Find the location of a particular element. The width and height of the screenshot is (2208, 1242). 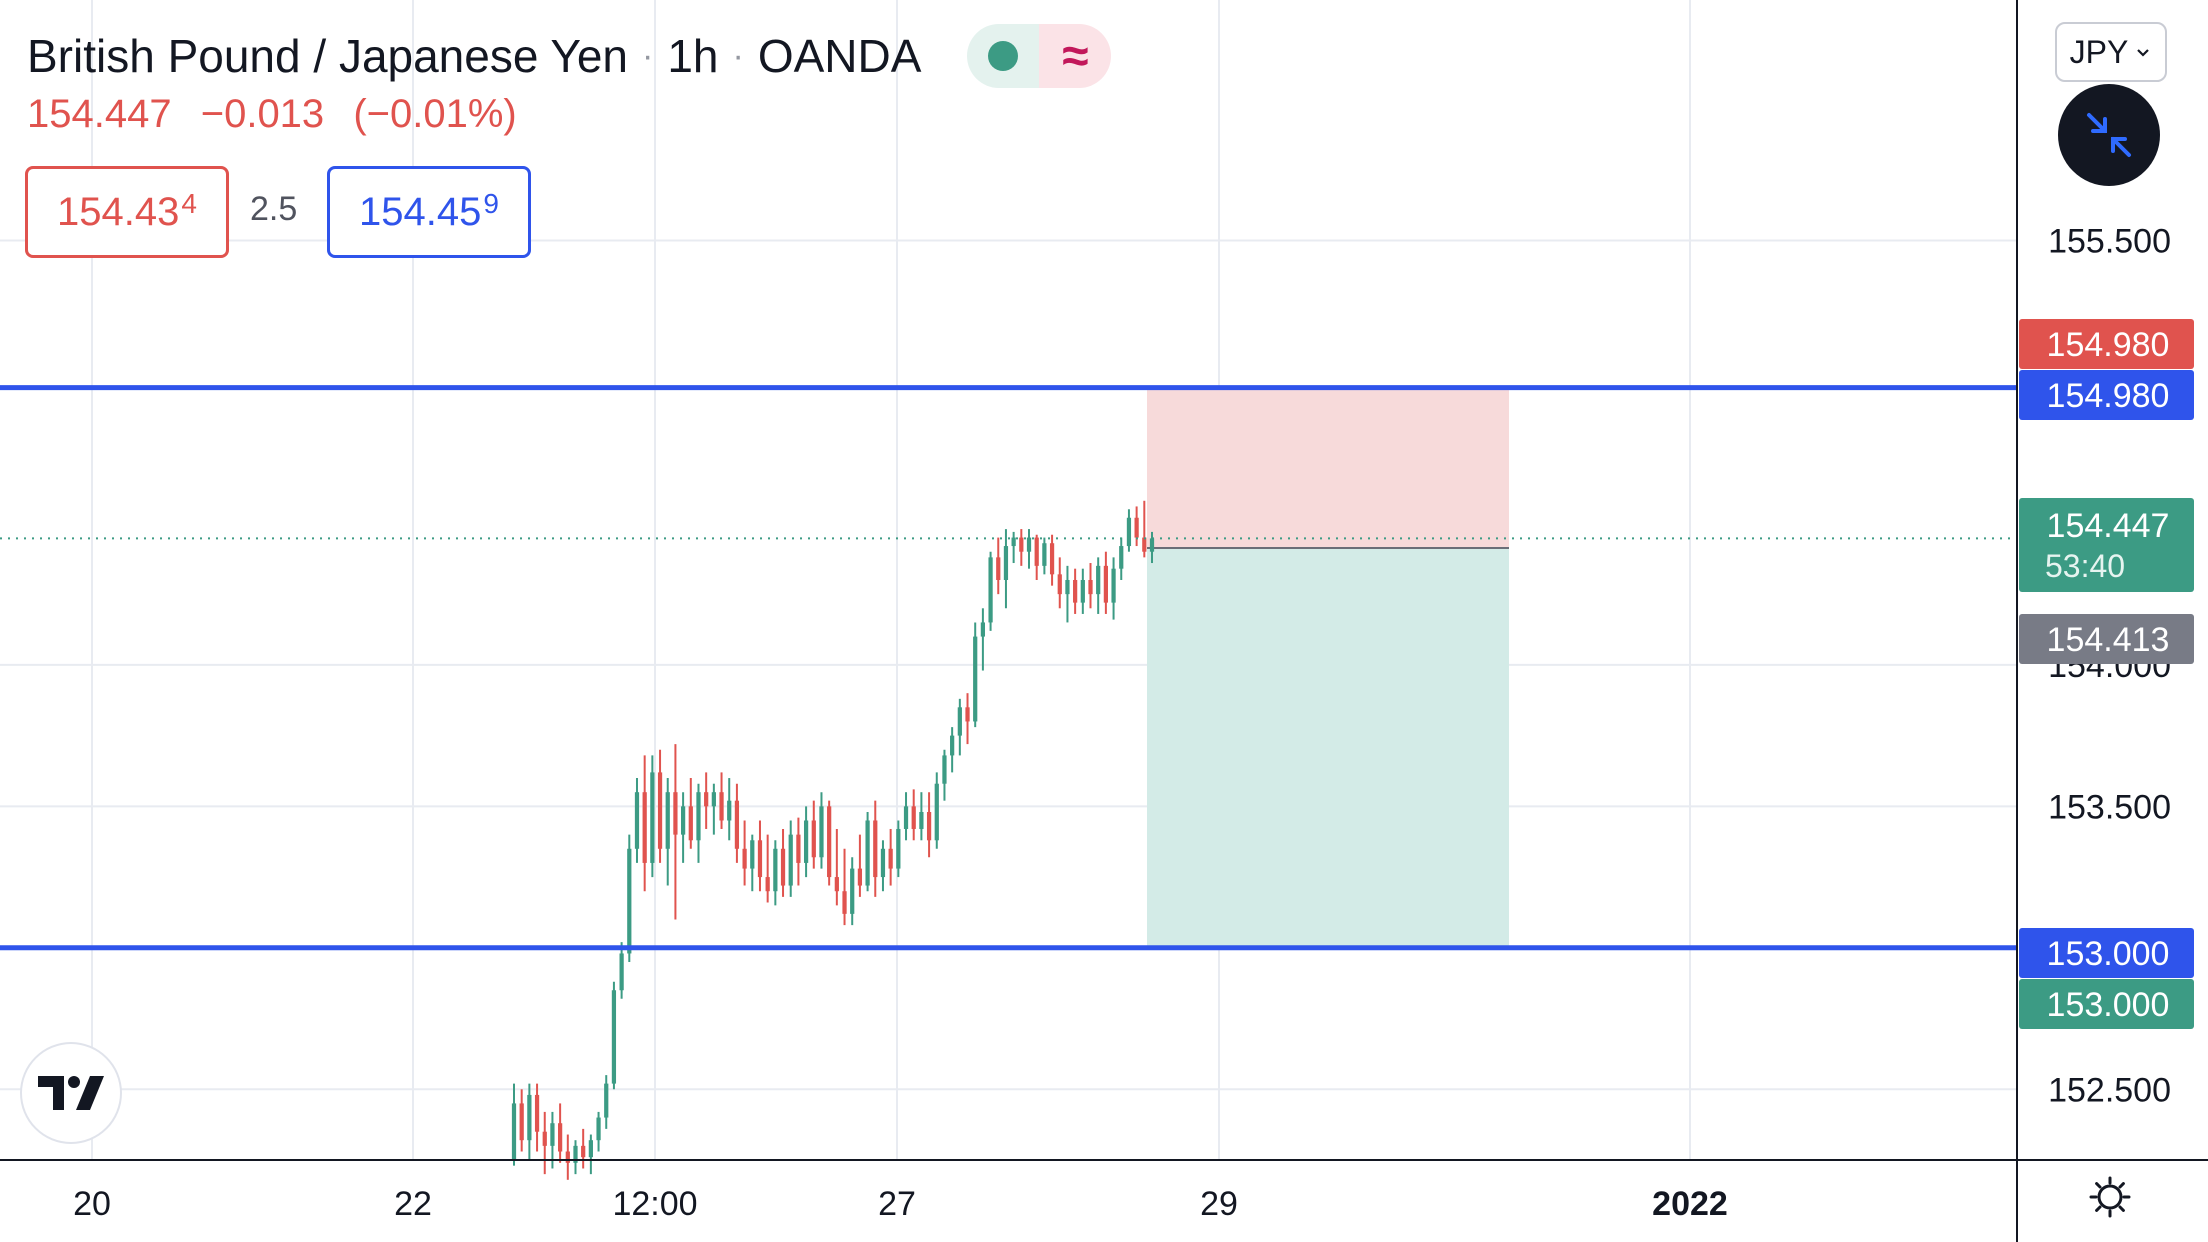

position-zones is located at coordinates (1328, 667).